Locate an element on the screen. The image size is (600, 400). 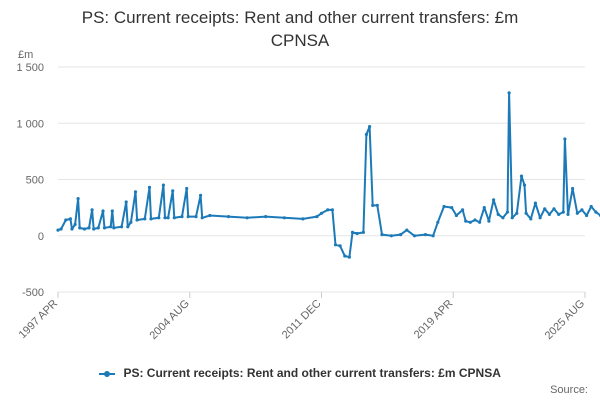
source-label: Source: is located at coordinates (569, 390).